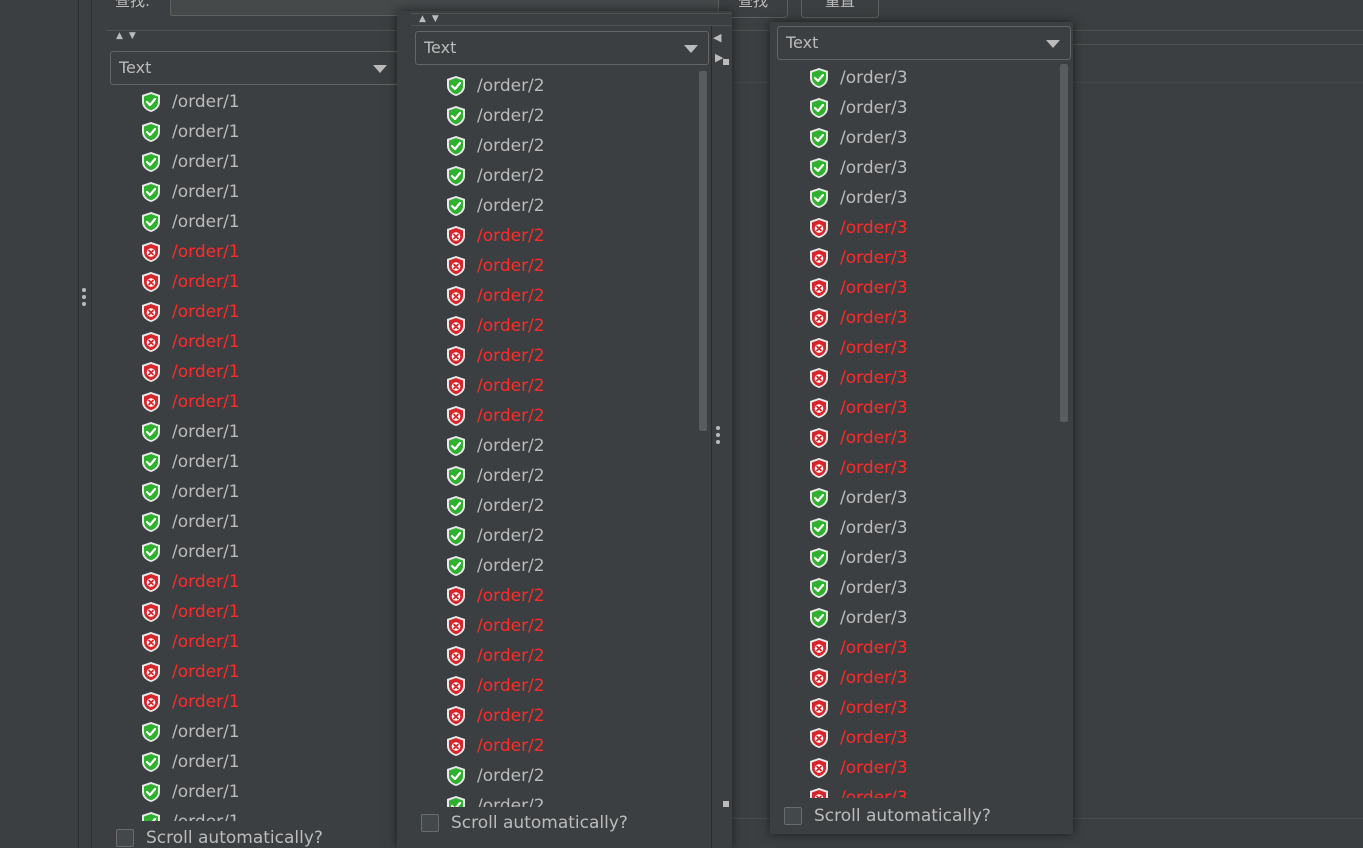  Describe the element at coordinates (840, 9) in the screenshot. I see `reset-button: 重置` at that location.